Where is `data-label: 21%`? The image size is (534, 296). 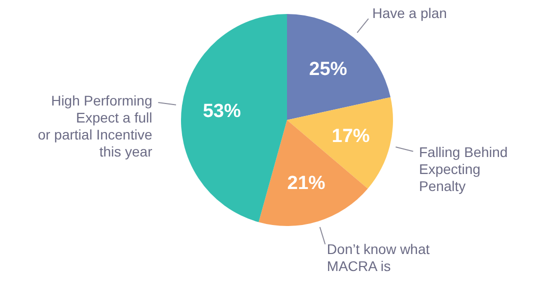
data-label: 21% is located at coordinates (306, 183).